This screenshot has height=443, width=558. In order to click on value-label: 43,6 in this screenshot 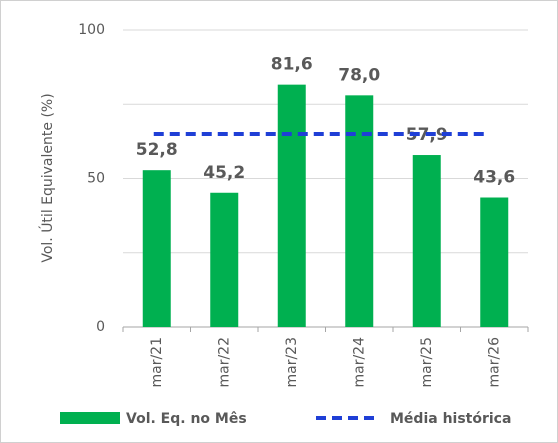, I will do `click(494, 178)`.